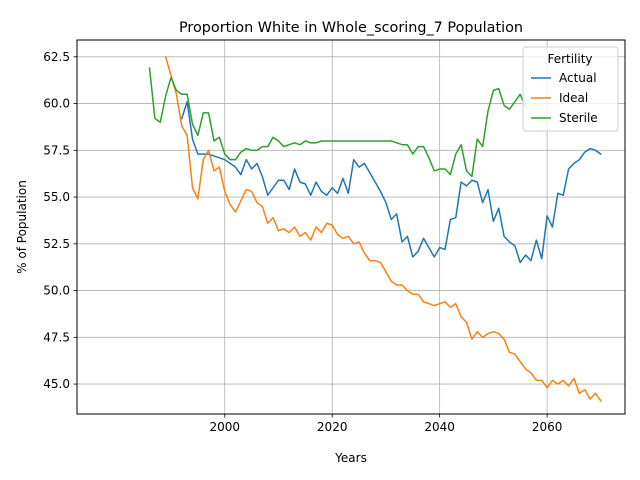 The image size is (640, 480). Describe the element at coordinates (56, 197) in the screenshot. I see `y-tick-label: 55.0` at that location.